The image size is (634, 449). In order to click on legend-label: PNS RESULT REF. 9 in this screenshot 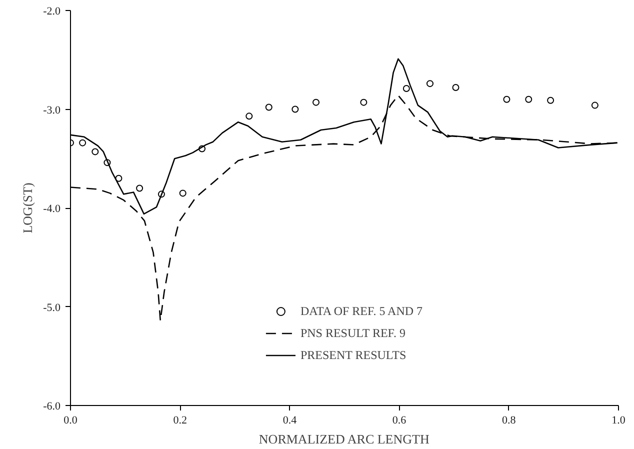, I will do `click(353, 333)`.